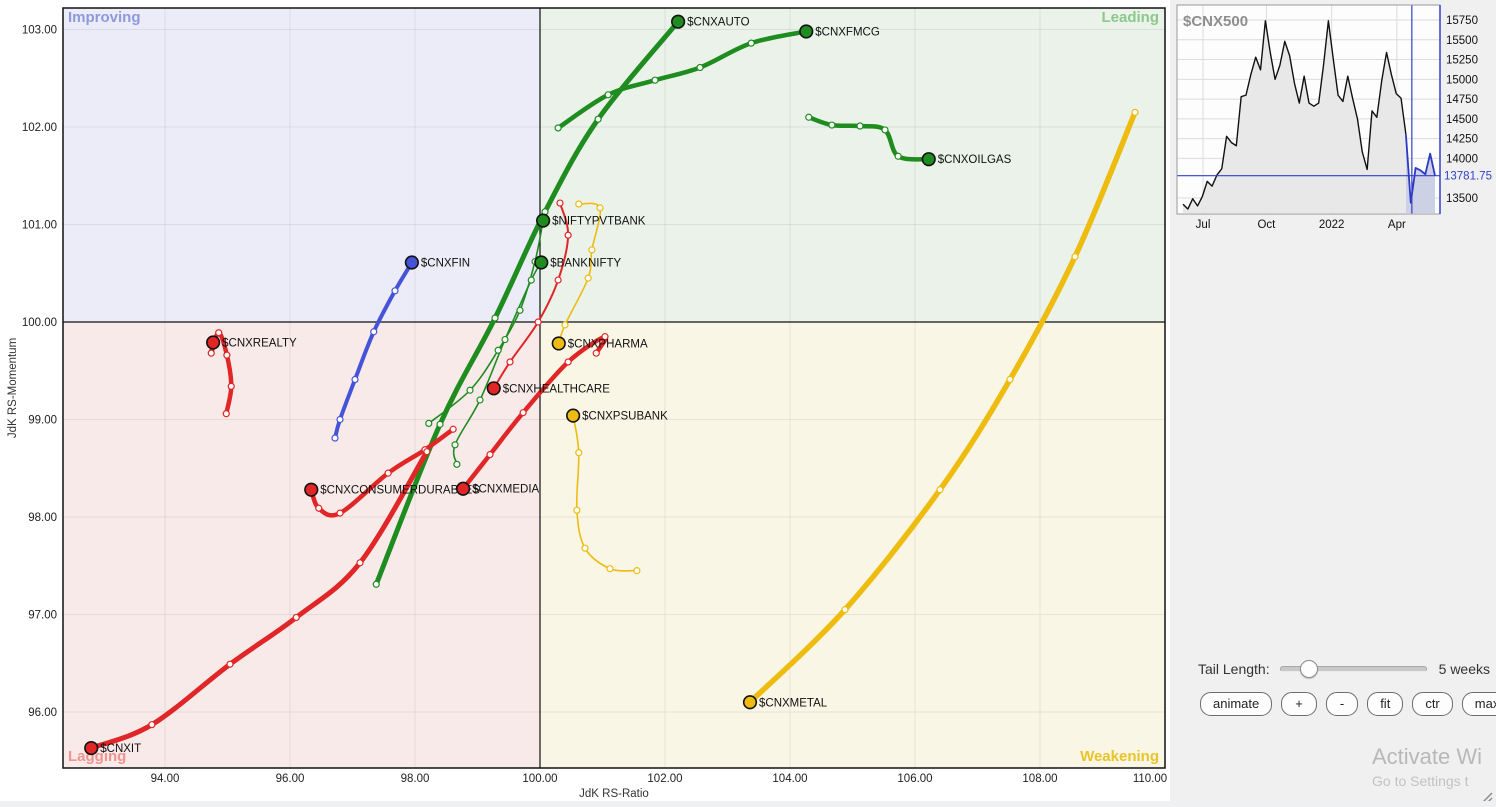 This screenshot has height=807, width=1496. I want to click on quadrant-label-weakening: Weakening, so click(1119, 756).